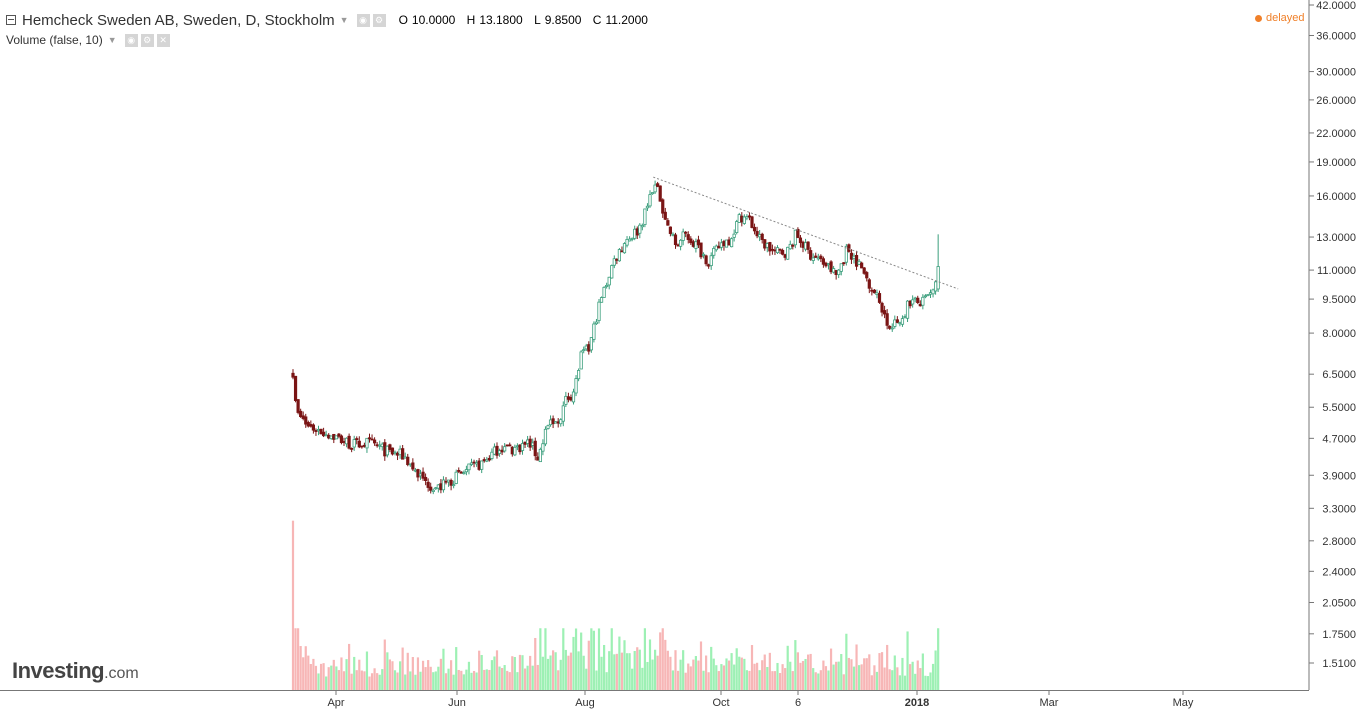  I want to click on close-icon: ✕, so click(163, 40).